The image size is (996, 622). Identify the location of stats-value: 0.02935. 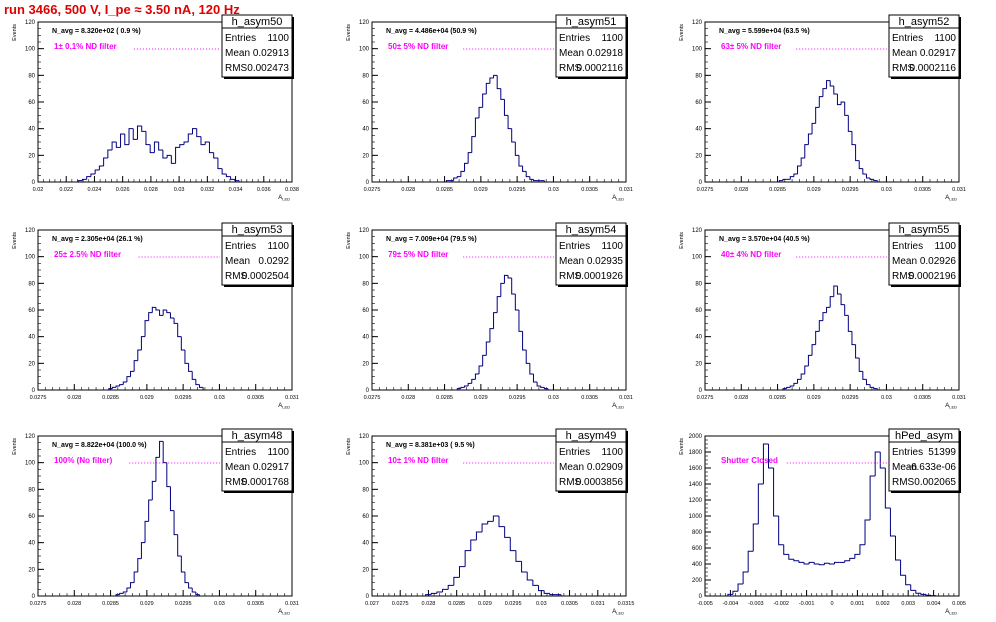
(605, 261).